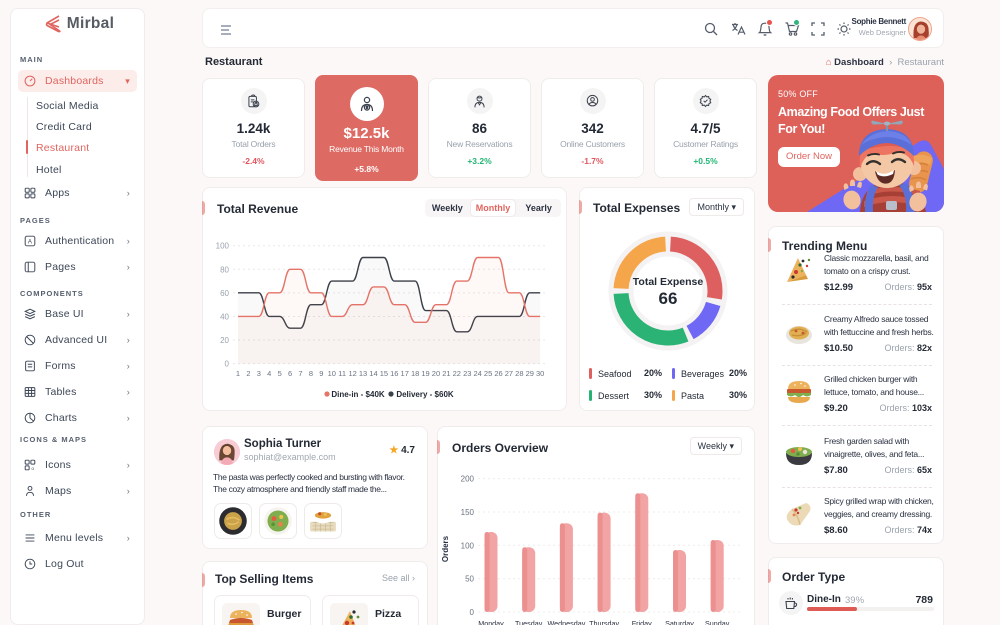 The width and height of the screenshot is (1000, 625). What do you see at coordinates (529, 622) in the screenshot?
I see `svg-text: Tuesday` at bounding box center [529, 622].